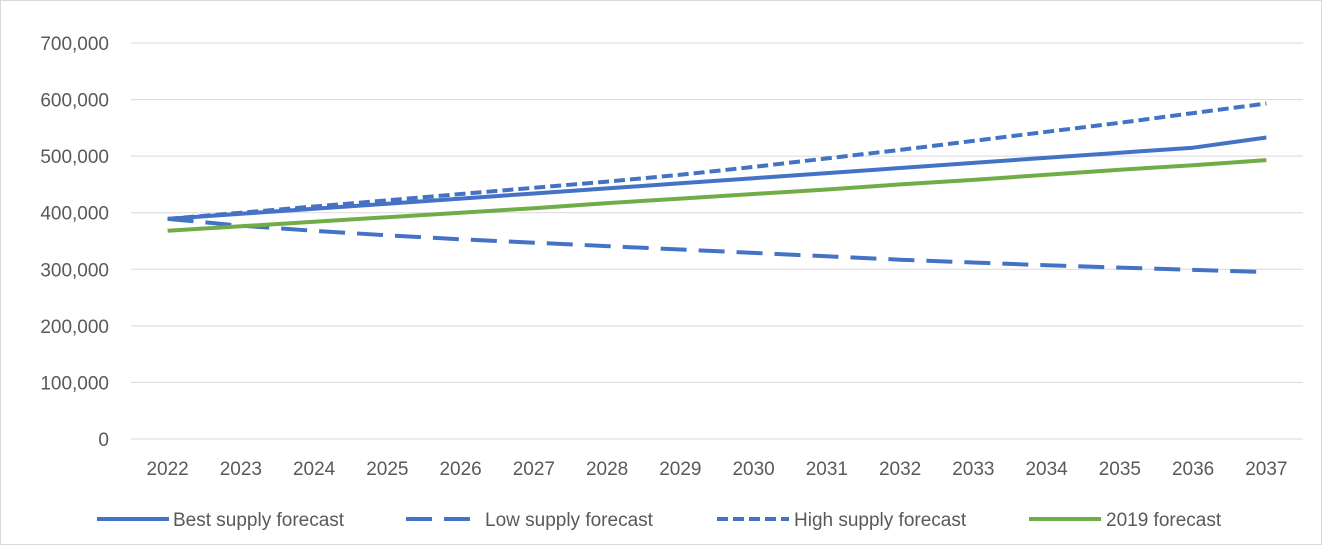 This screenshot has width=1325, height=547. Describe the element at coordinates (74, 157) in the screenshot. I see `y-tick-label: 500,000` at that location.